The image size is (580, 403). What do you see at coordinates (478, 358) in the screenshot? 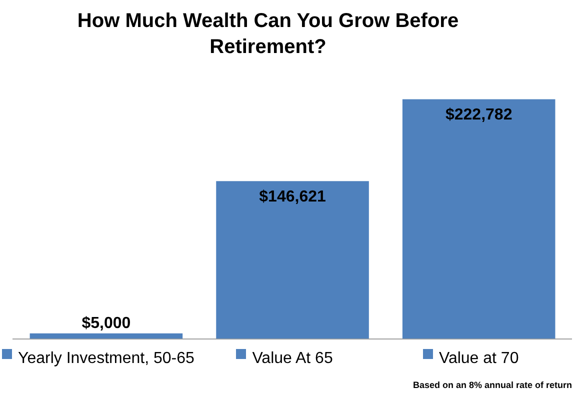
I see `x-tick-label: Value at 70` at bounding box center [478, 358].